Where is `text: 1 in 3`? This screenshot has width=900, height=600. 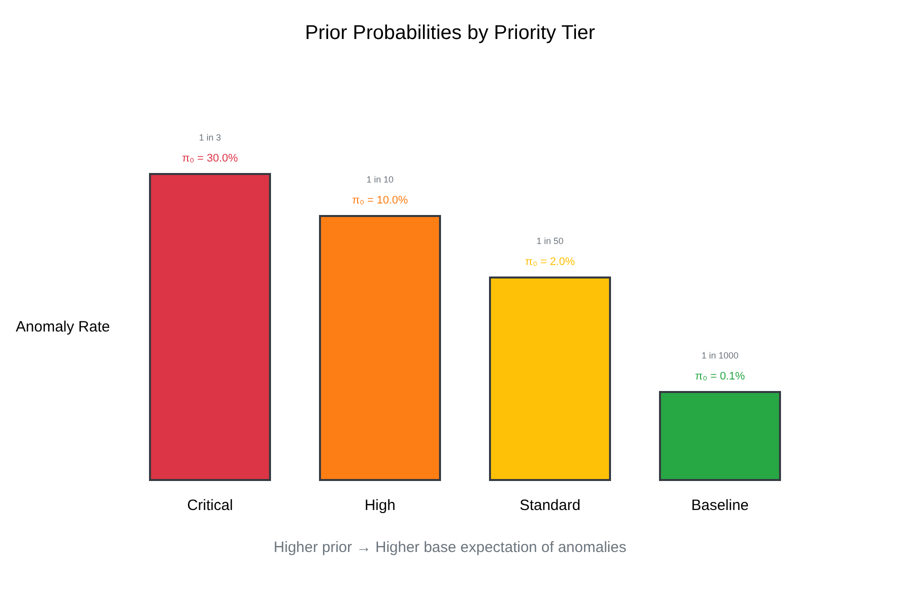 text: 1 in 3 is located at coordinates (210, 137).